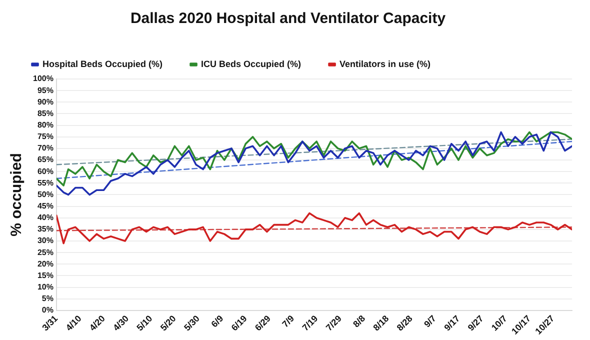  Describe the element at coordinates (45, 101) in the screenshot. I see `y-tick-label: 90%` at that location.